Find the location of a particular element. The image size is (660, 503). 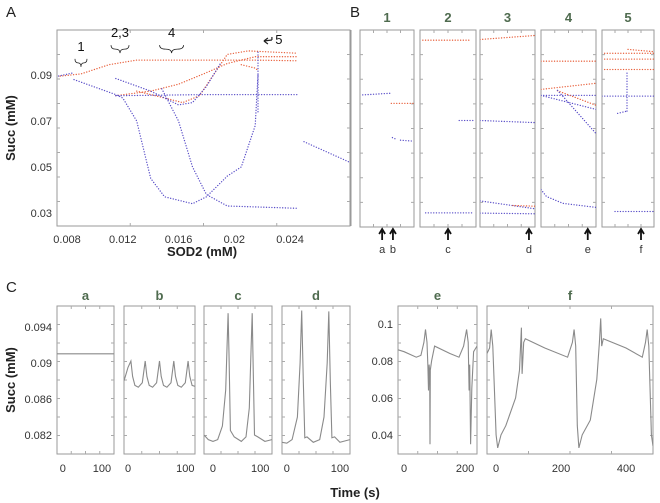

panel-b5-plot is located at coordinates (628, 128).